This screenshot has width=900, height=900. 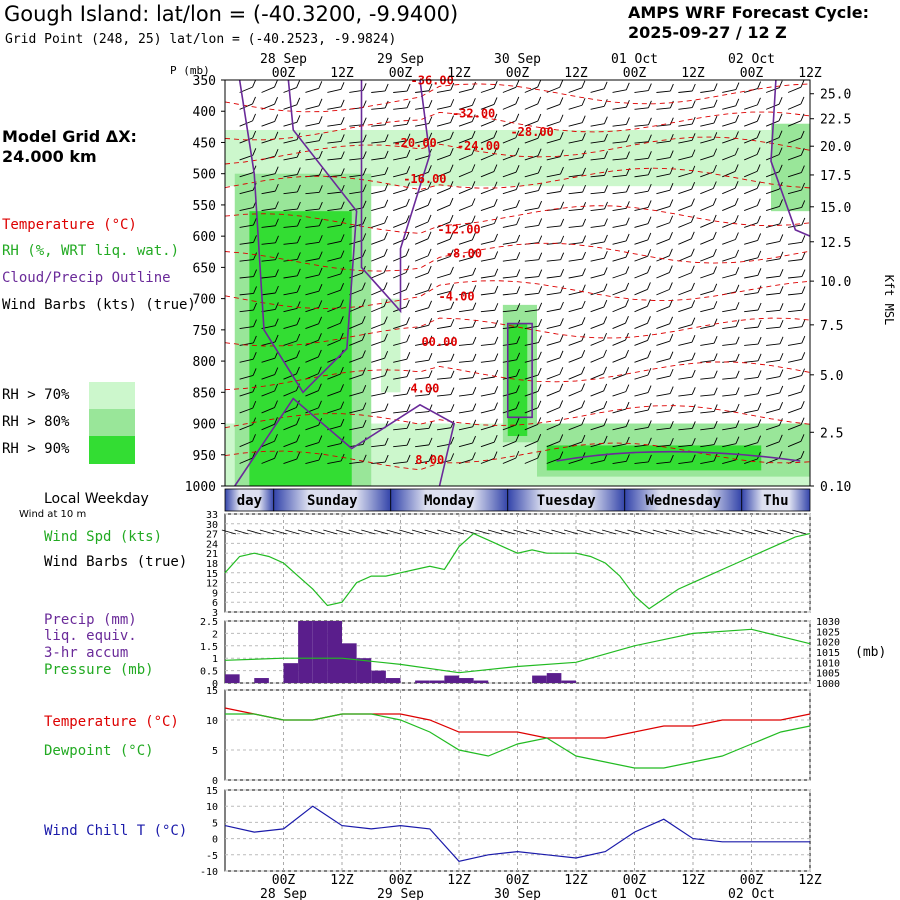 What do you see at coordinates (457, 296) in the screenshot?
I see `temperature-contour-label: -4.00` at bounding box center [457, 296].